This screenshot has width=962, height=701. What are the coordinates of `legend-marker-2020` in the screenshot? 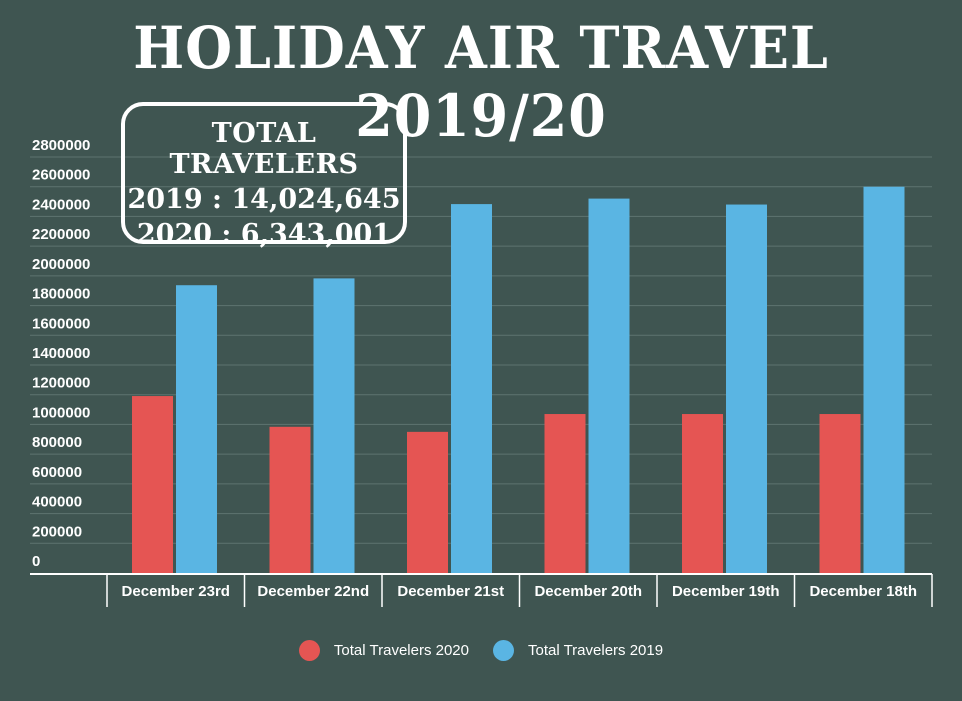 It's located at (309, 650).